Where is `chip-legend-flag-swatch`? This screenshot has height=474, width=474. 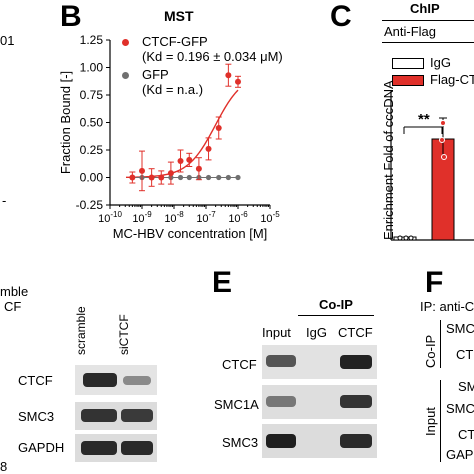 chip-legend-flag-swatch is located at coordinates (408, 80).